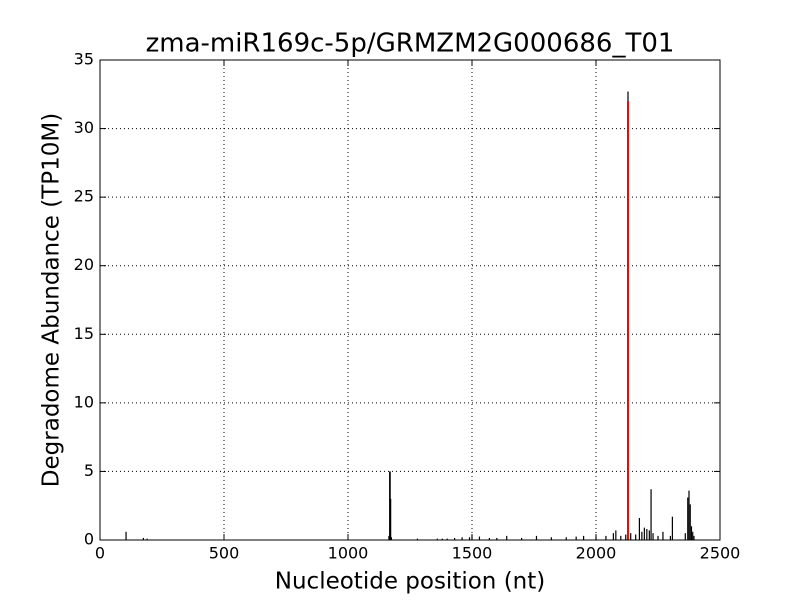 This screenshot has height=600, width=800. I want to click on y-axis-label: Degradome Abundance (TP10M), so click(52, 300).